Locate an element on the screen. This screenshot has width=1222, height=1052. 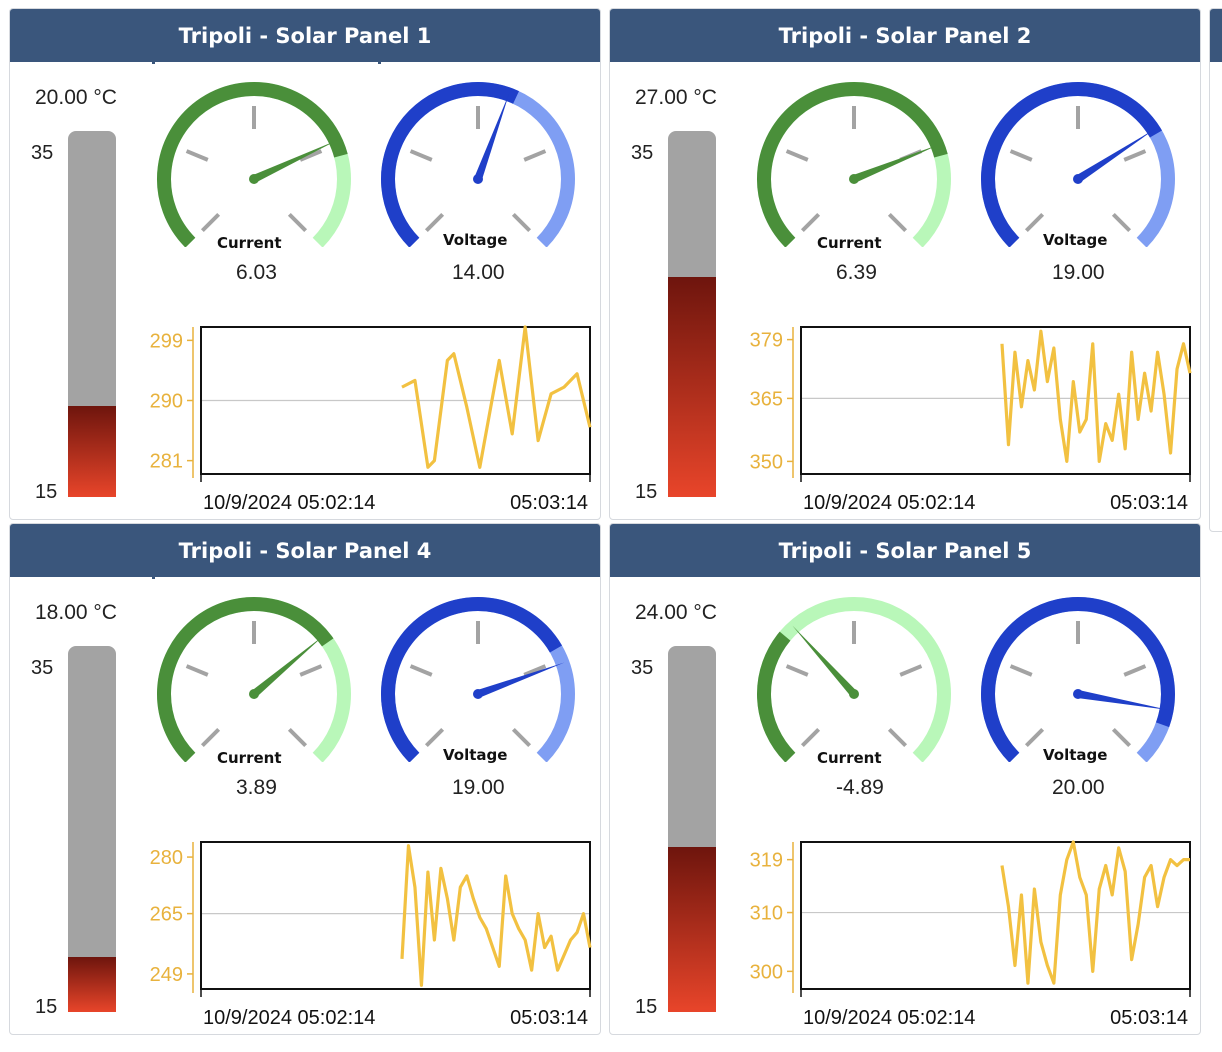
panel-title: Tripoli - Solar Panel 2 is located at coordinates (905, 35).